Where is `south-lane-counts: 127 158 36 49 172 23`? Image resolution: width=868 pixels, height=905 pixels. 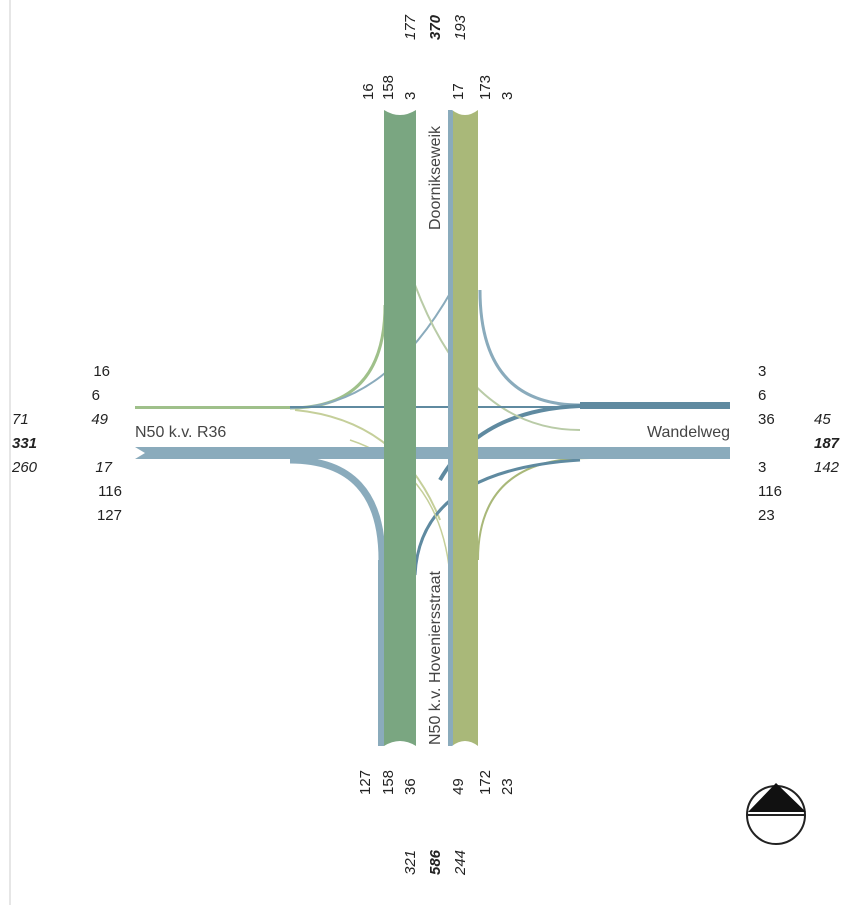 south-lane-counts: 127 158 36 49 172 23 is located at coordinates (436, 782).